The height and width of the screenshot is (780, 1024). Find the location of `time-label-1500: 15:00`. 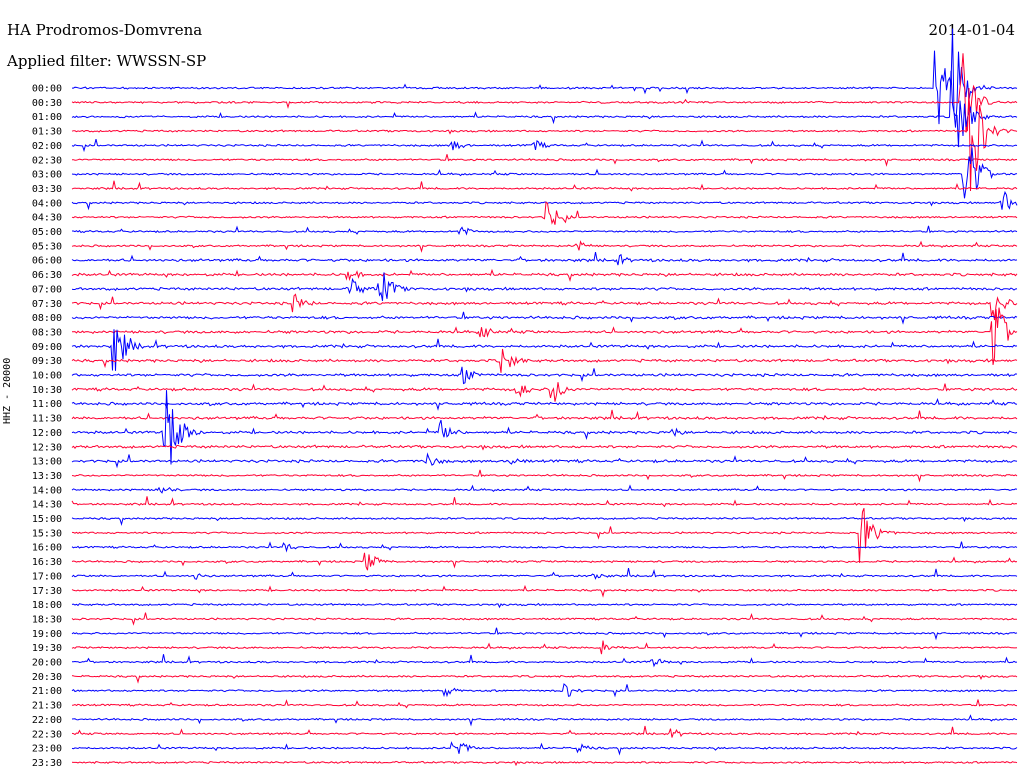

time-label-1500: 15:00 is located at coordinates (47, 519).